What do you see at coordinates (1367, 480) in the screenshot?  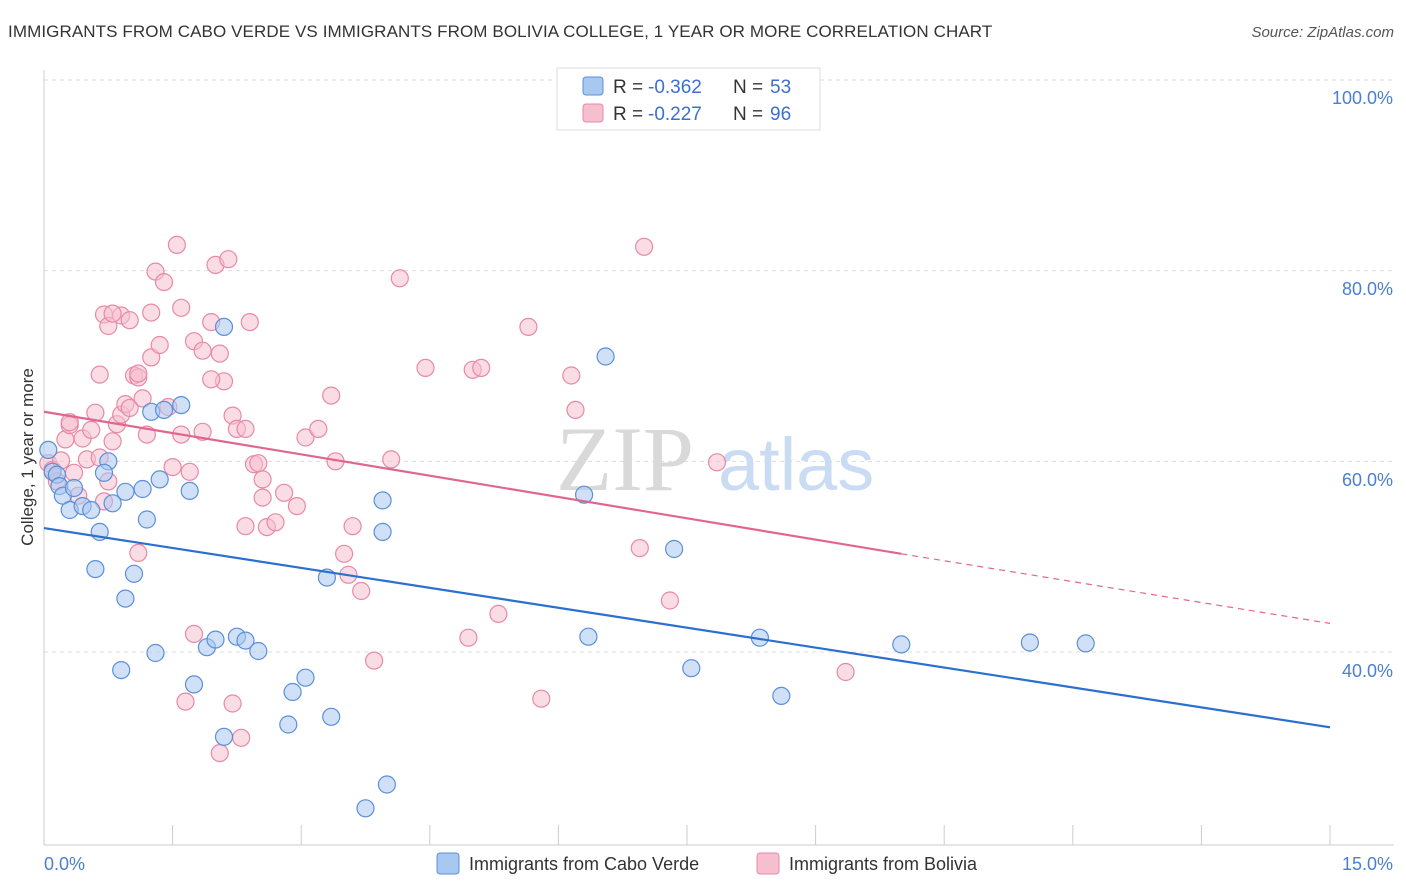 I see `y-tick-label: 60.0%` at bounding box center [1367, 480].